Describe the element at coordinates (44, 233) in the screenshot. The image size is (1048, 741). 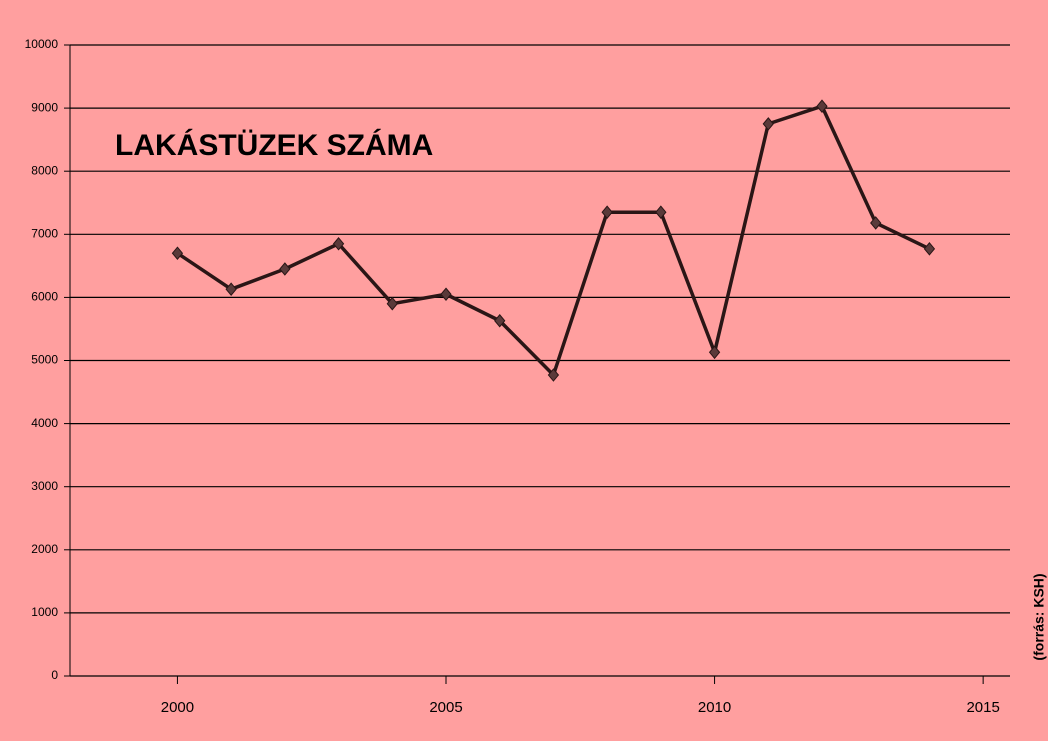
I see `y-tick-label: 7000` at that location.